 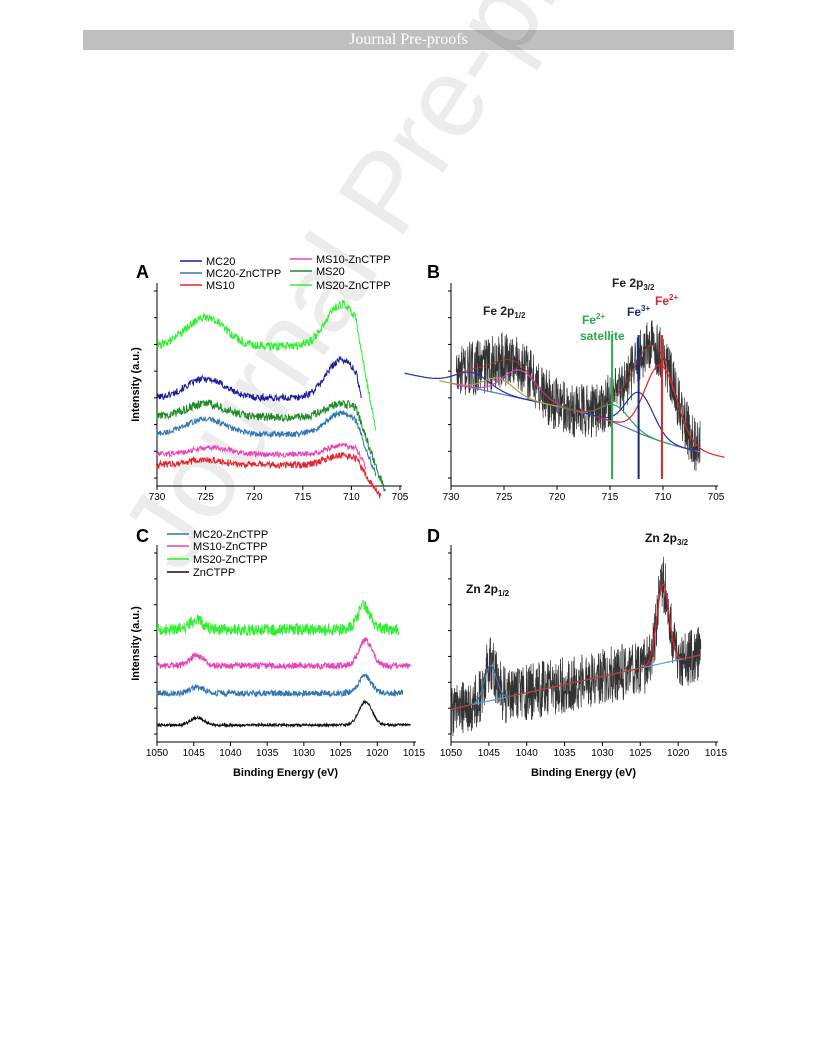 What do you see at coordinates (220, 286) in the screenshot?
I see `legend-label: MS10` at bounding box center [220, 286].